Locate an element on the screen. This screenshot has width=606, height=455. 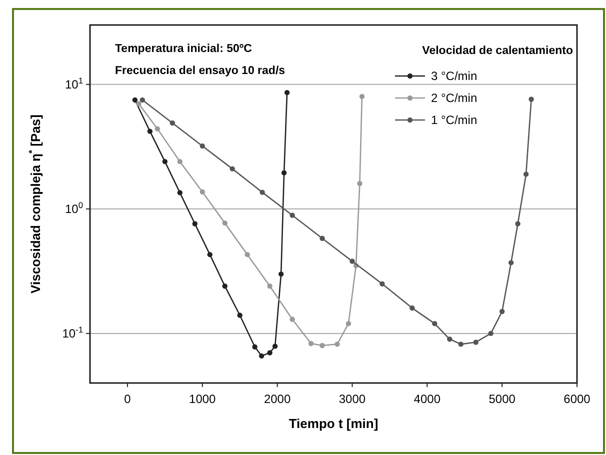
y-tick-label: 10$^{0}$ is located at coordinates (74, 208).